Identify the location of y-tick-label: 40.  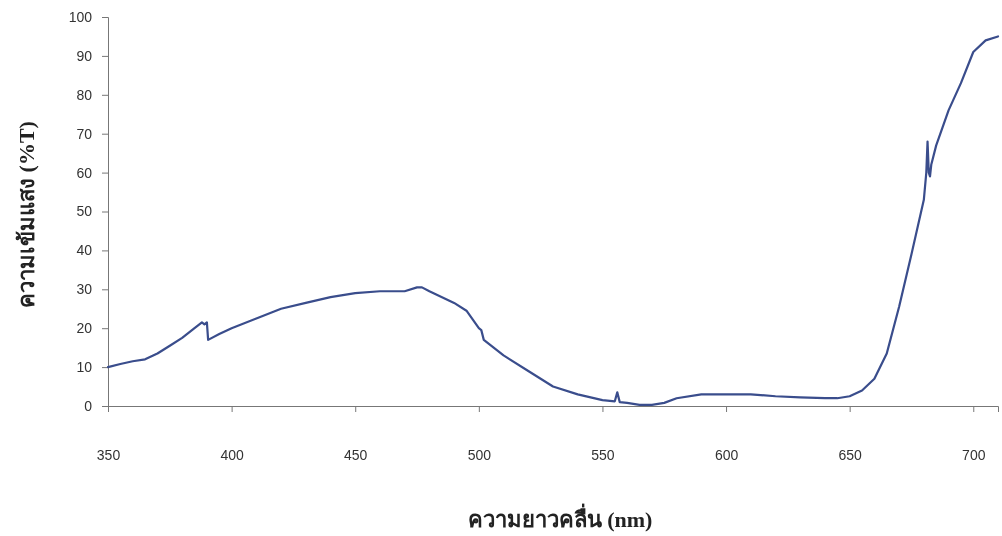
(84, 250).